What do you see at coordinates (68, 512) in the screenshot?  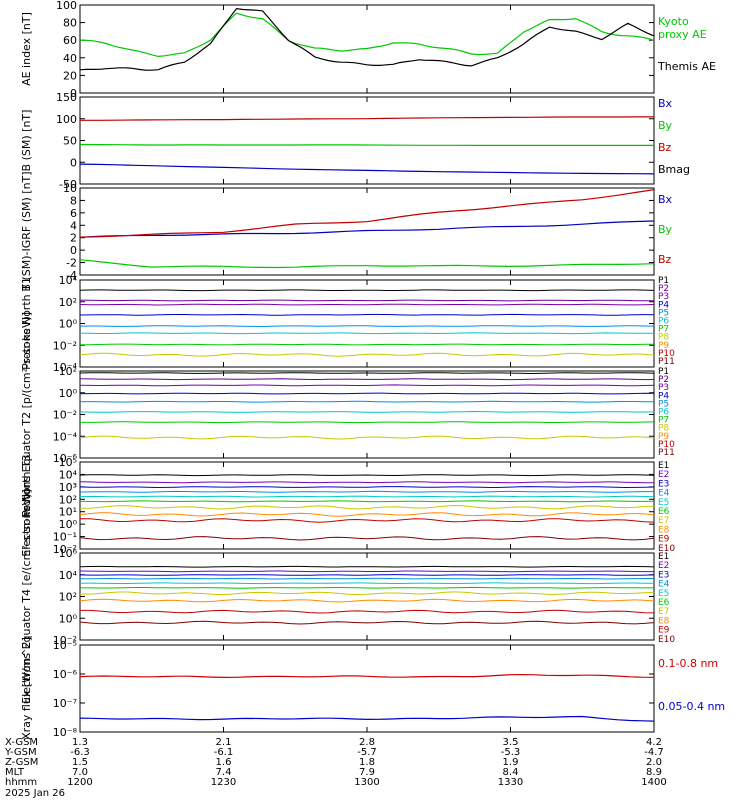 I see `y-tick-label: 10¹` at bounding box center [68, 512].